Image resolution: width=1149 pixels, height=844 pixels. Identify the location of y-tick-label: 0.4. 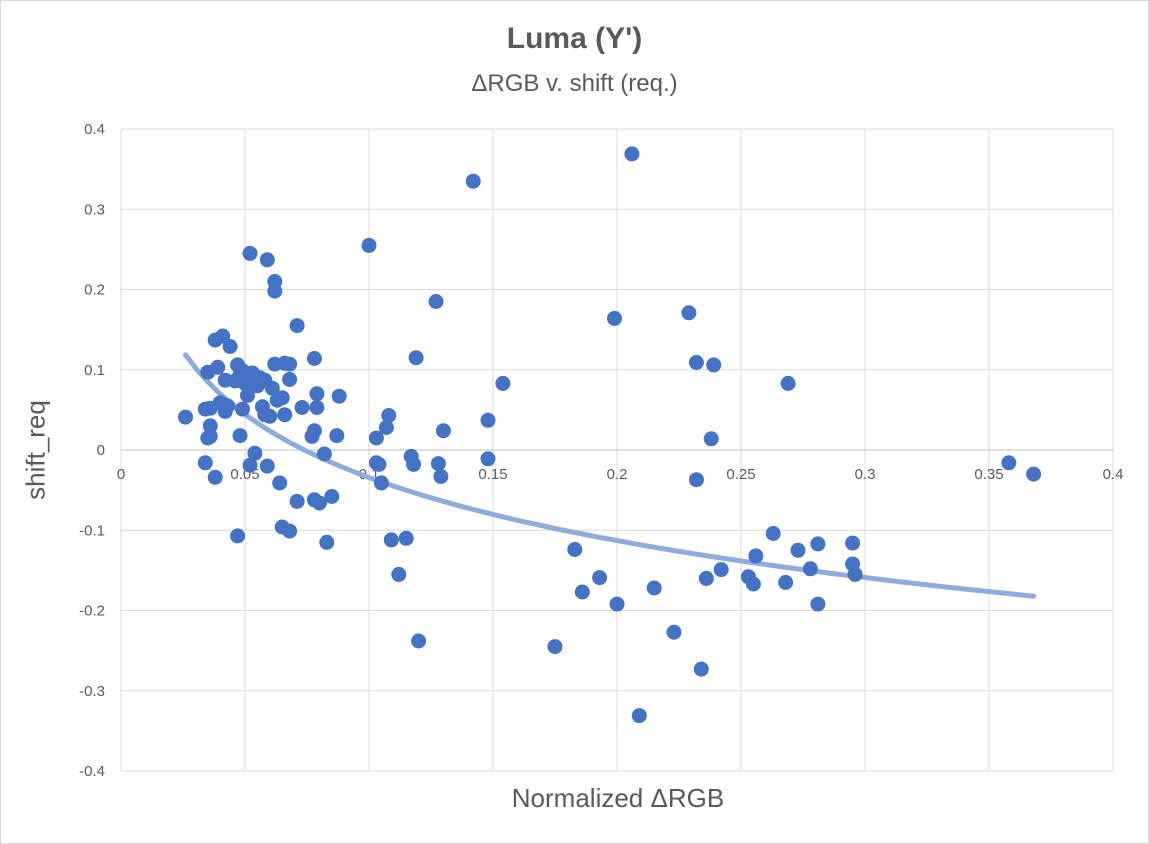
(94, 129).